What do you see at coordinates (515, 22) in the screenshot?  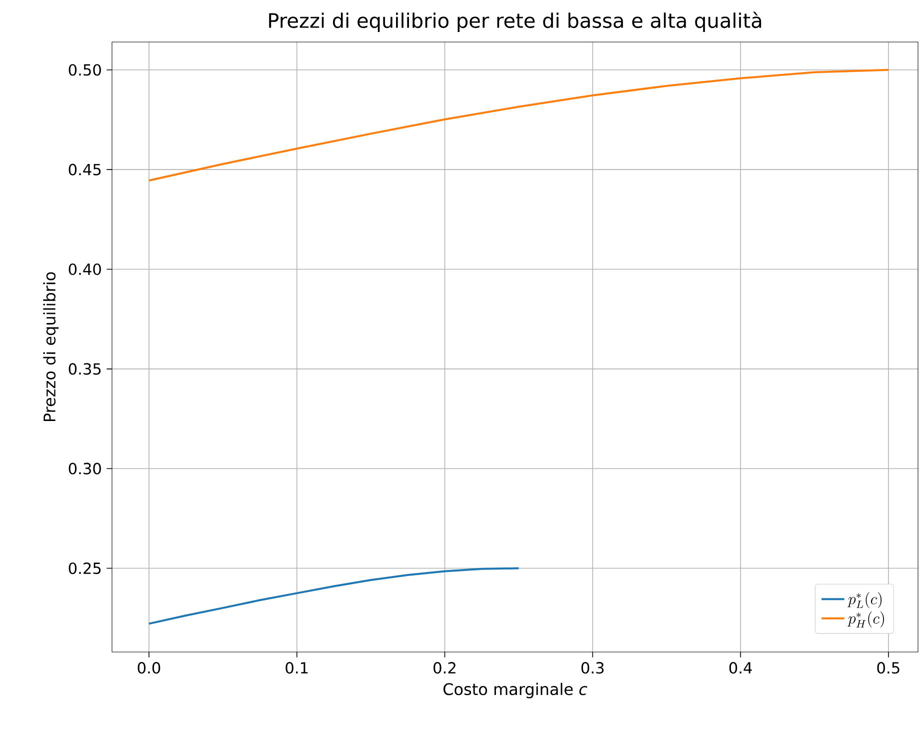 I see `chart-title: Prezzi di equilibrio per rete di bassa e alta qualità` at bounding box center [515, 22].